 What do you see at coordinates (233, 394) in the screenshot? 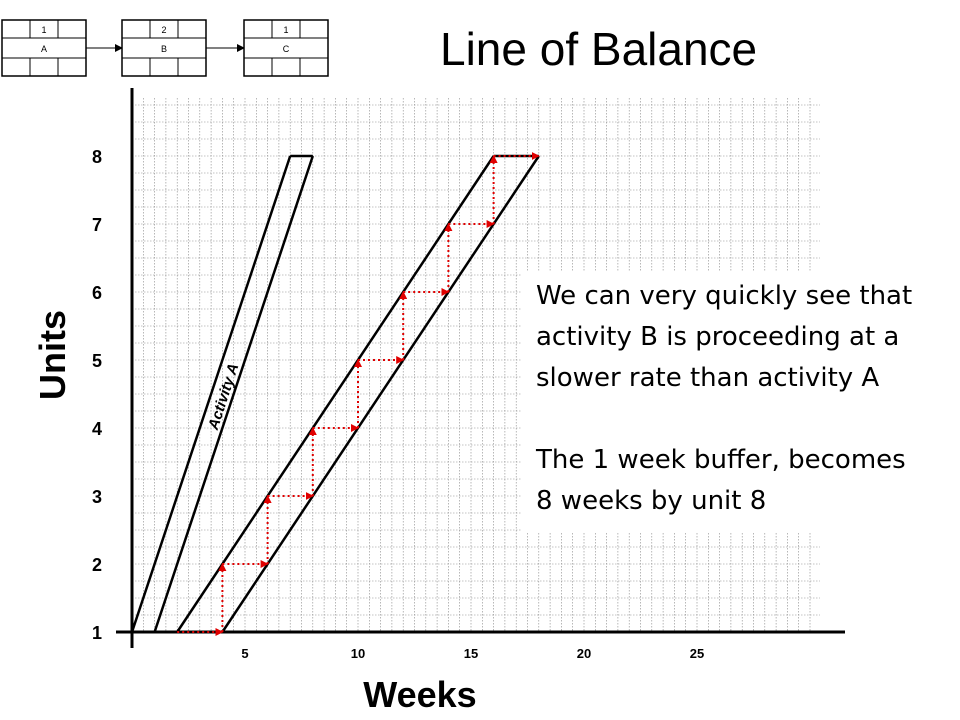
I see `activity-a-finish-line` at bounding box center [233, 394].